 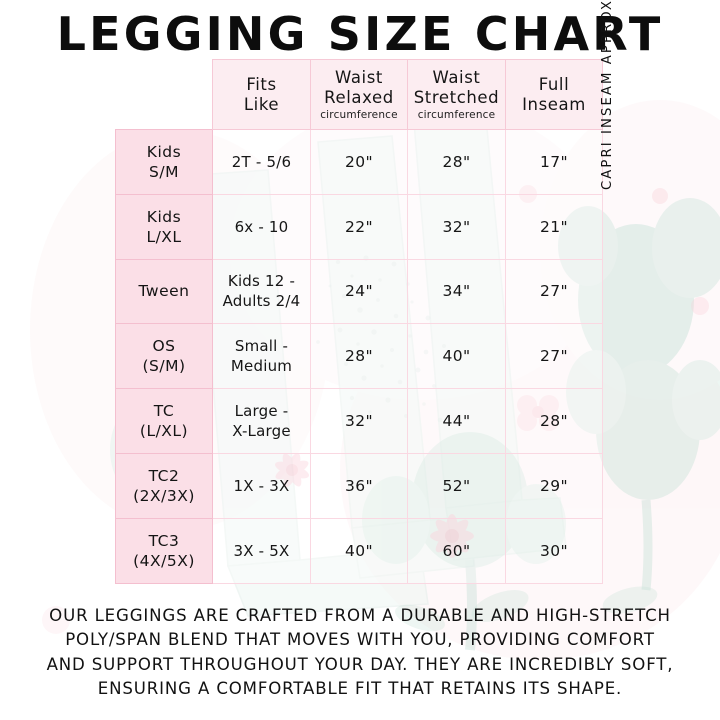 I want to click on column-header-line2: Relaxed, so click(x=359, y=97).